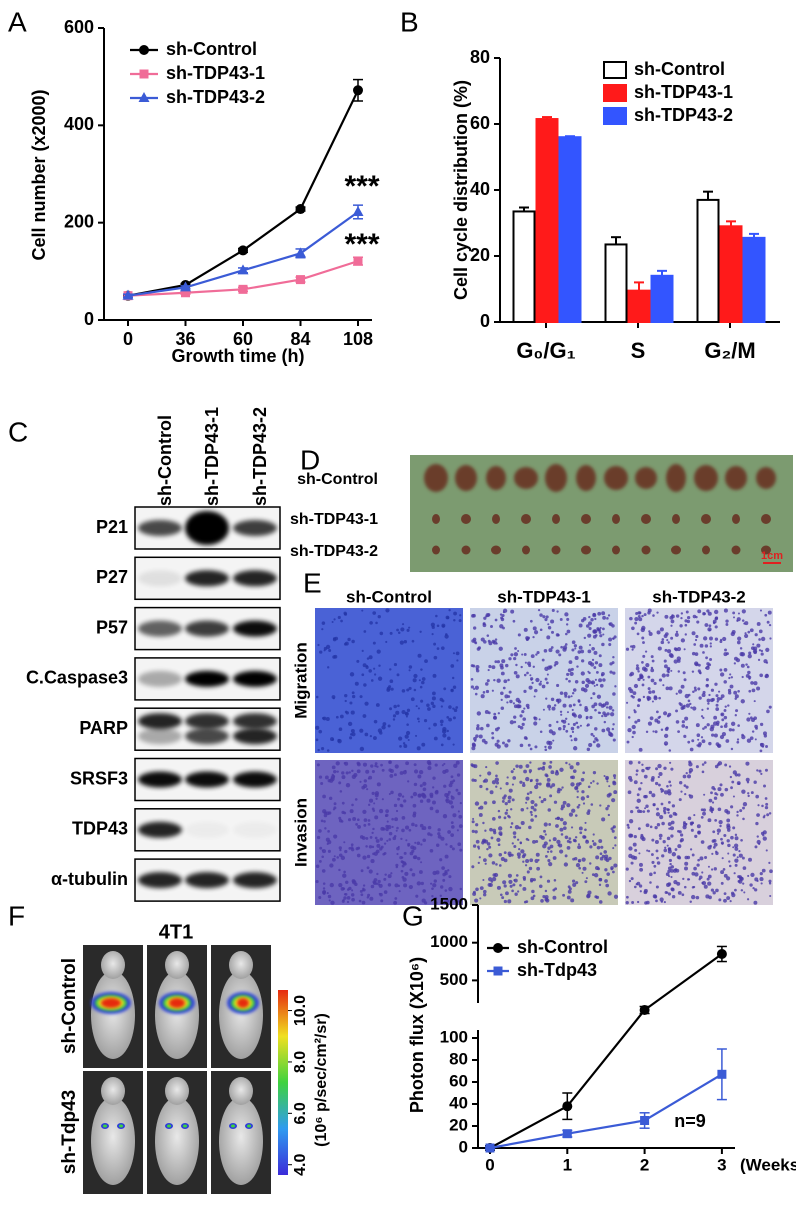 The image size is (796, 1205). What do you see at coordinates (480, 123) in the screenshot?
I see `y-tick-label: 60` at bounding box center [480, 123].